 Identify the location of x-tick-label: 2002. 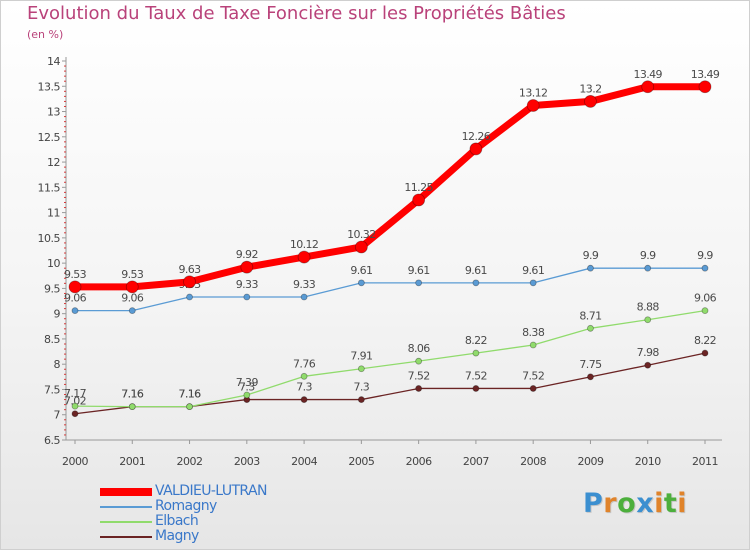
(190, 461).